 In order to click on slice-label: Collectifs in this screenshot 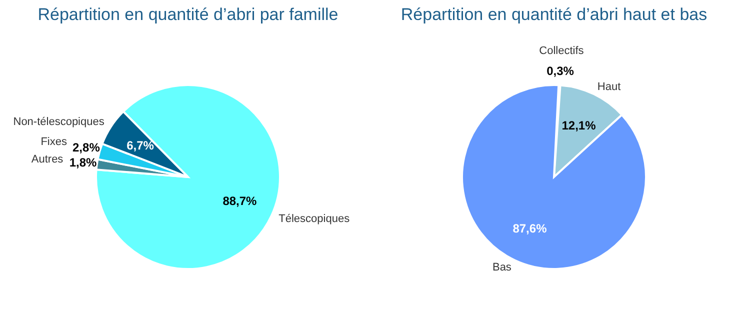, I will do `click(561, 51)`.